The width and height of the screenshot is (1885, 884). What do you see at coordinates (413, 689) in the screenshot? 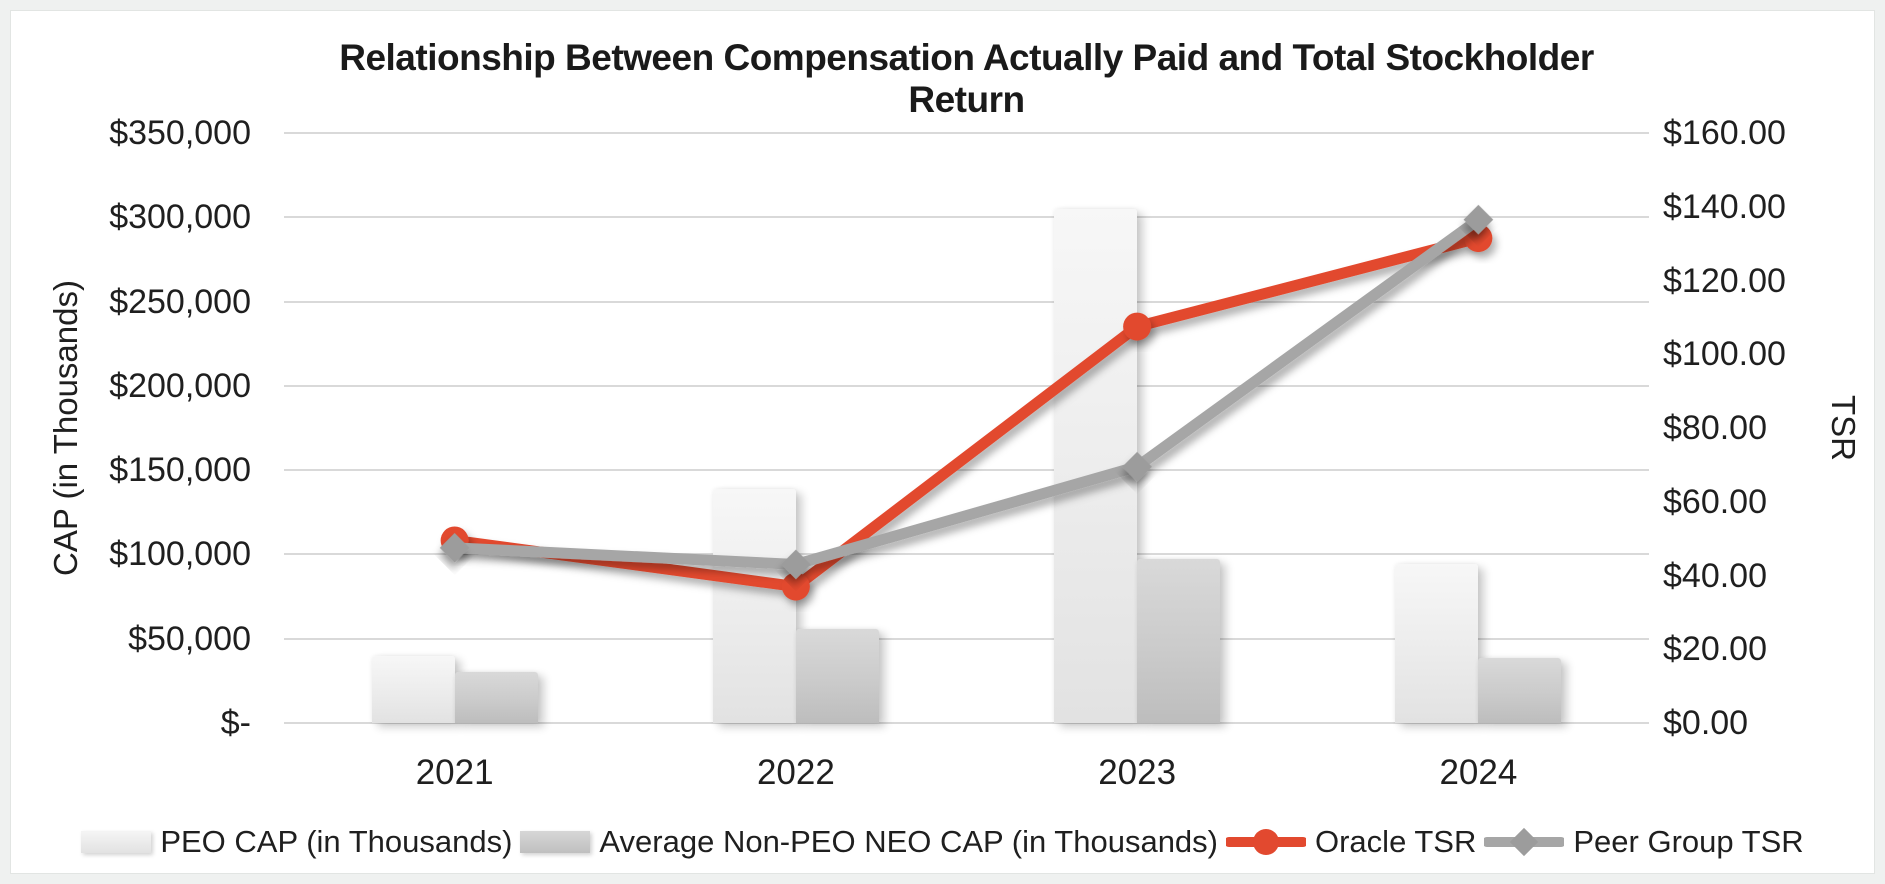
I see `bar-peo-cap-2021` at bounding box center [413, 689].